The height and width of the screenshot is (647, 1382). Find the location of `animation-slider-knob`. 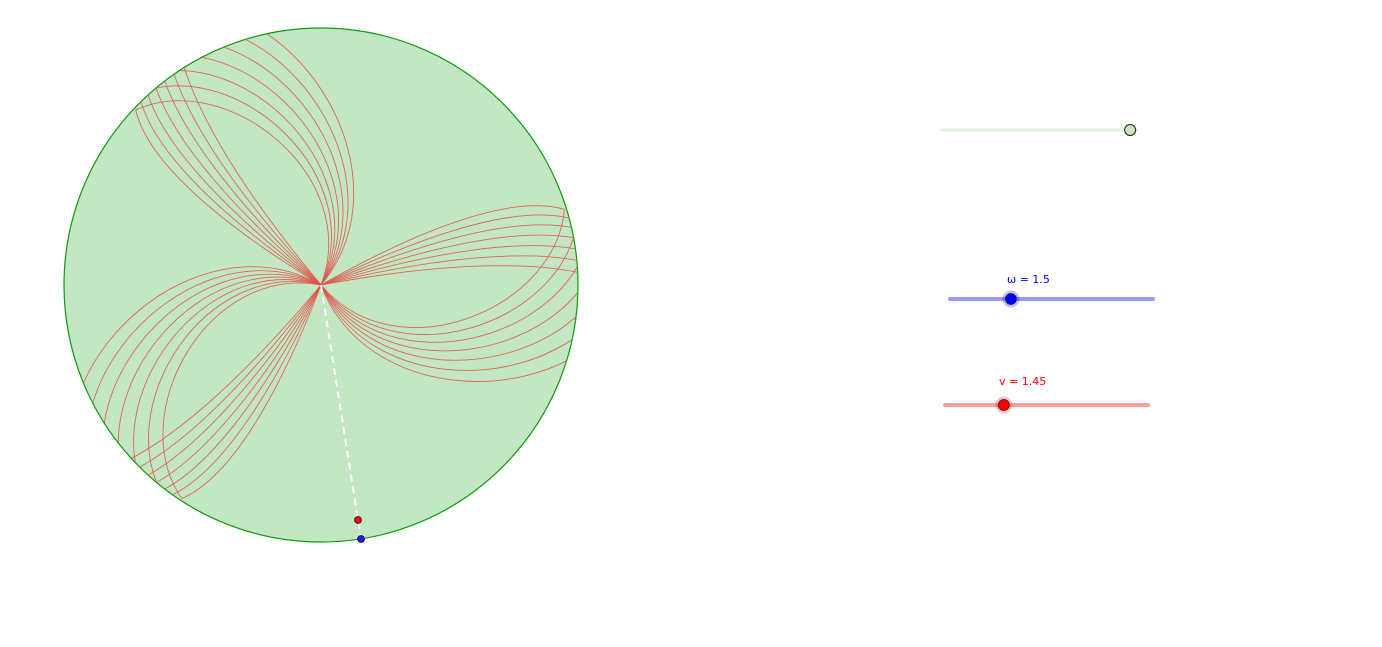

animation-slider-knob is located at coordinates (1130, 130).